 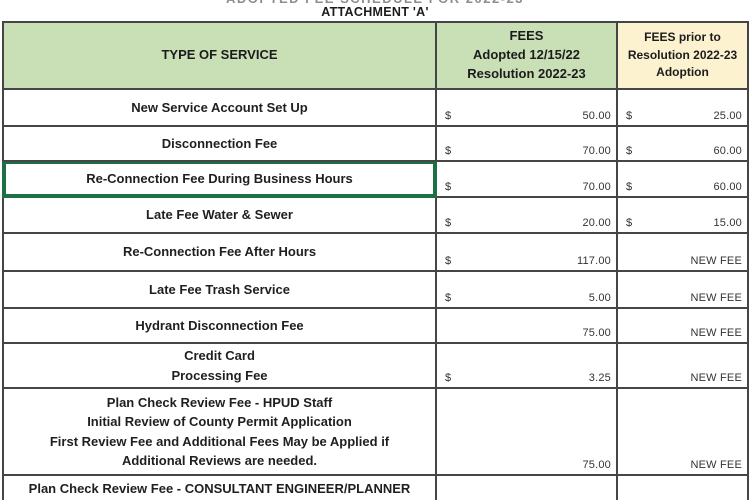 I want to click on service-label: Credit Card Processing Fee, so click(x=219, y=365).